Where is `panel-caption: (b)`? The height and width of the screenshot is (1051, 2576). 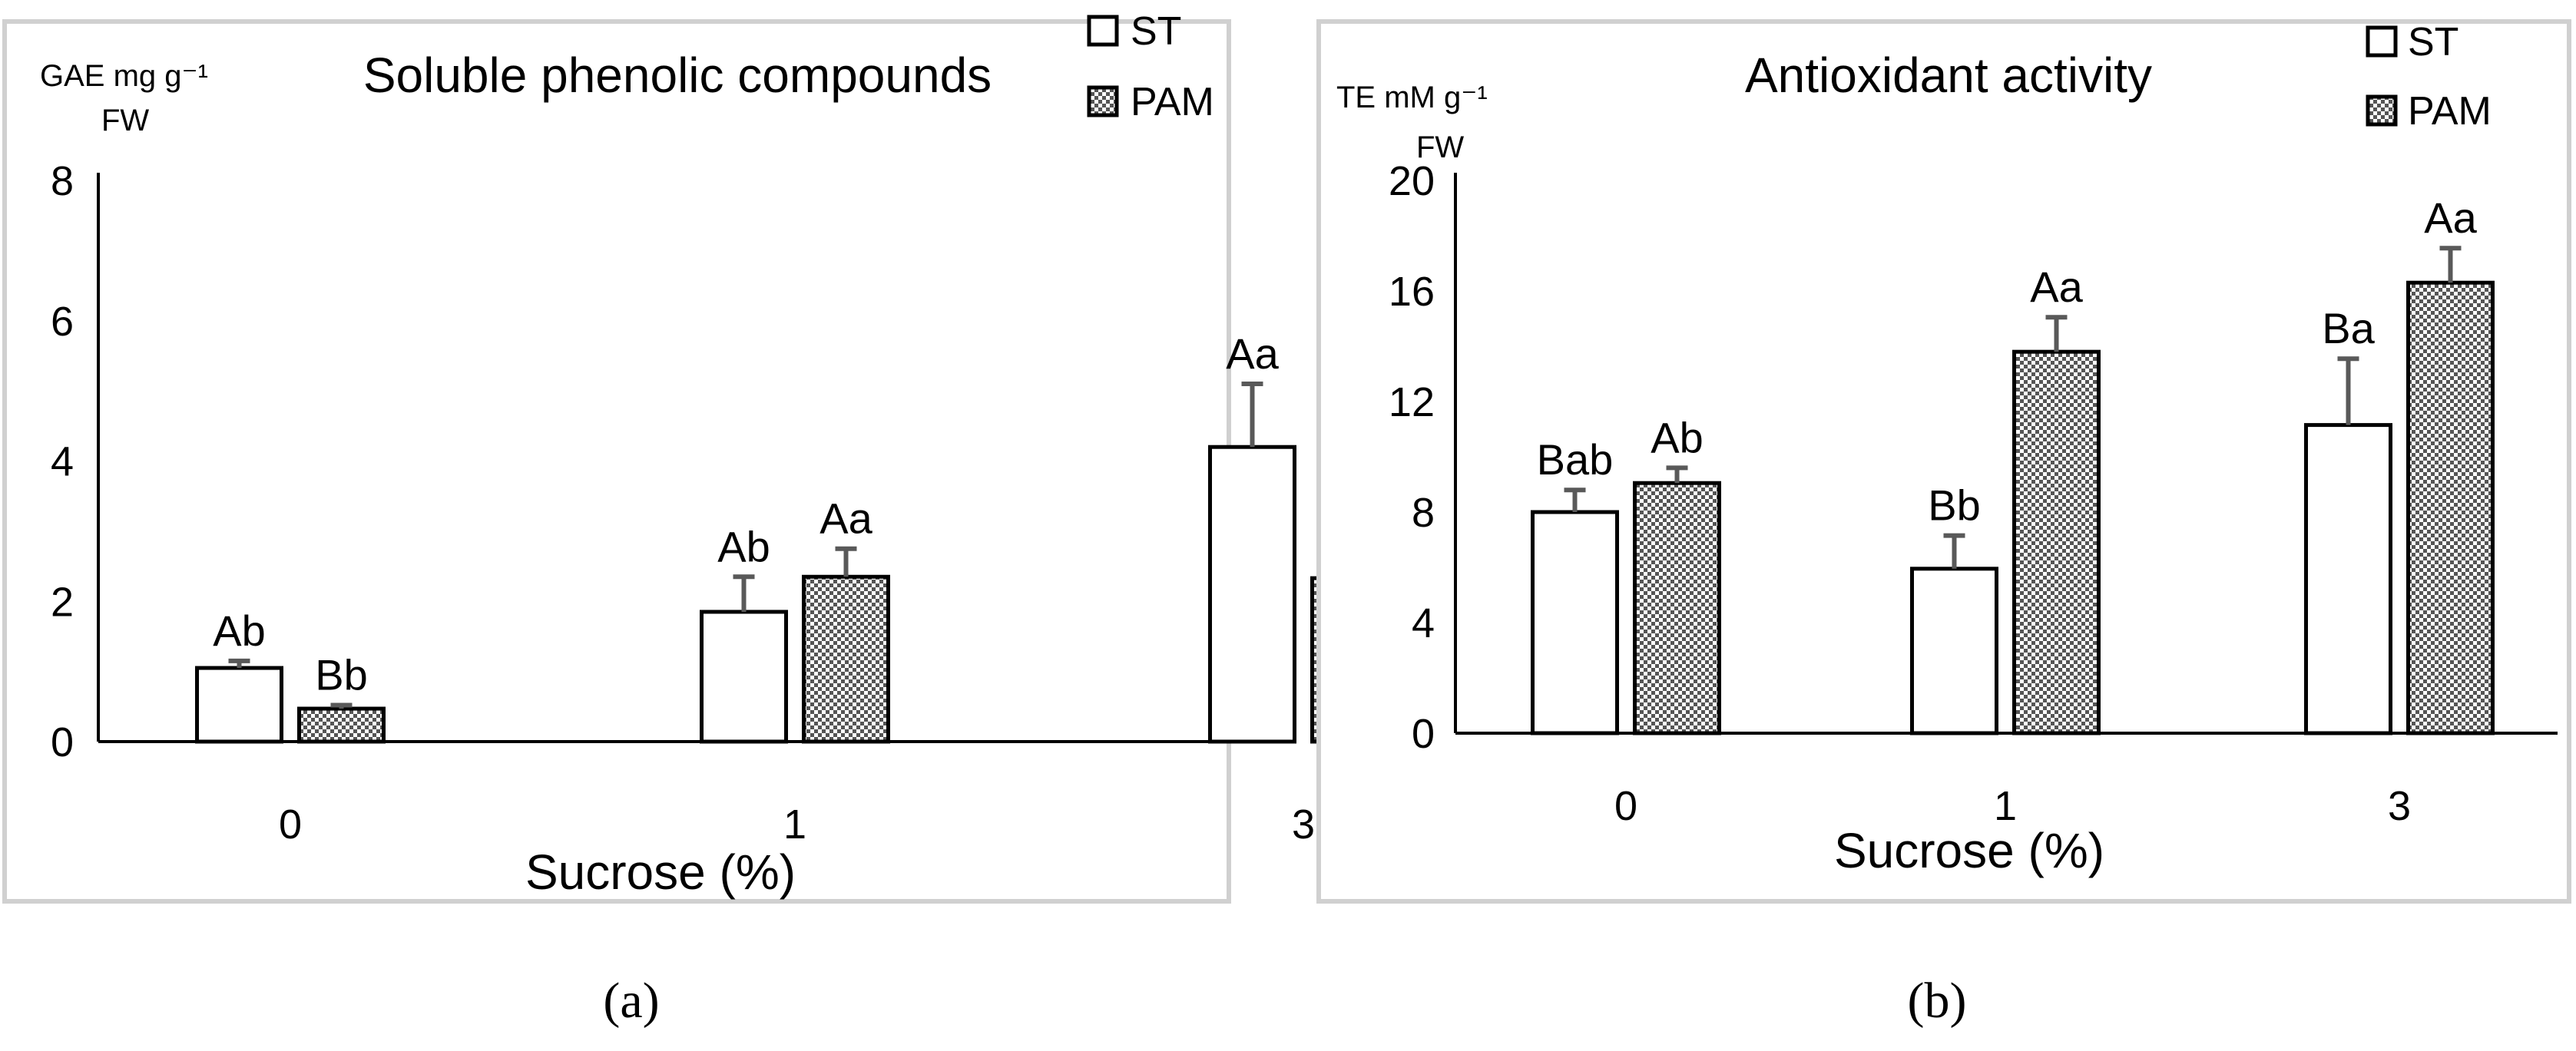 panel-caption: (b) is located at coordinates (1937, 1001).